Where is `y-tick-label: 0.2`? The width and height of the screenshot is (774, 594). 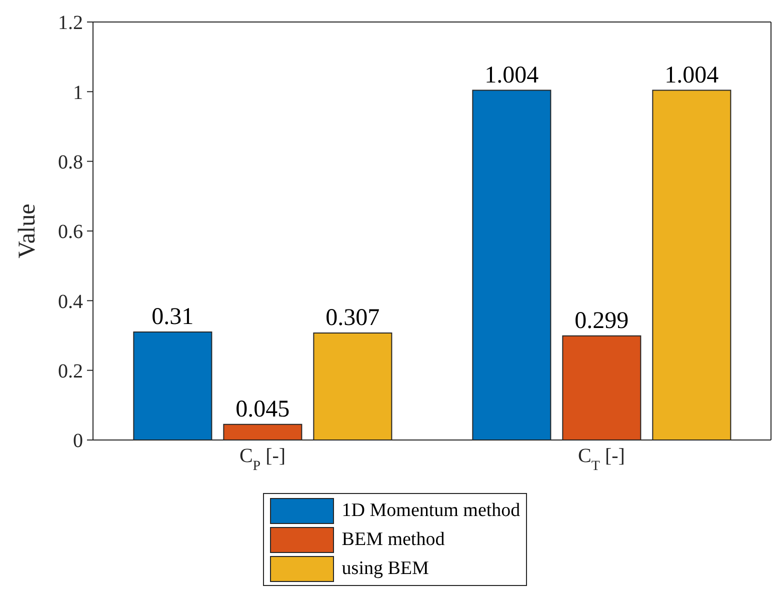
y-tick-label: 0.2 is located at coordinates (70, 371).